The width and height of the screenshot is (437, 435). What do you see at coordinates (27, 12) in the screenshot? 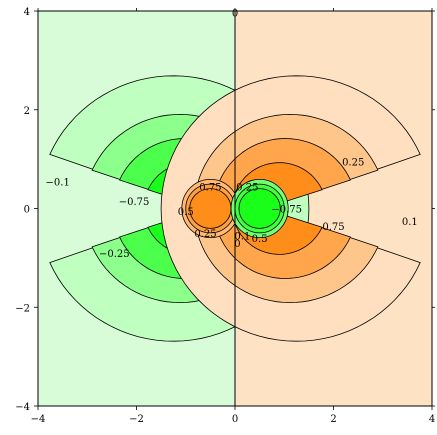
I see `y-tick-label: 4` at bounding box center [27, 12].